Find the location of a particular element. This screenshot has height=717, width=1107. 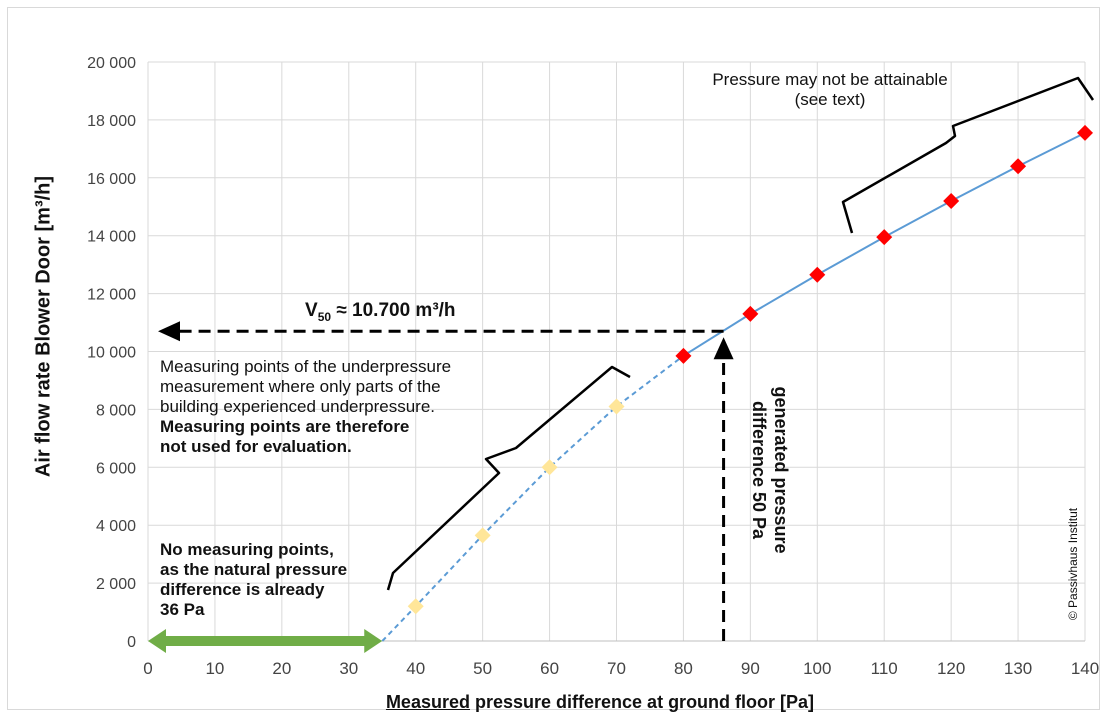

fit-curve-dashed is located at coordinates (533, 498).